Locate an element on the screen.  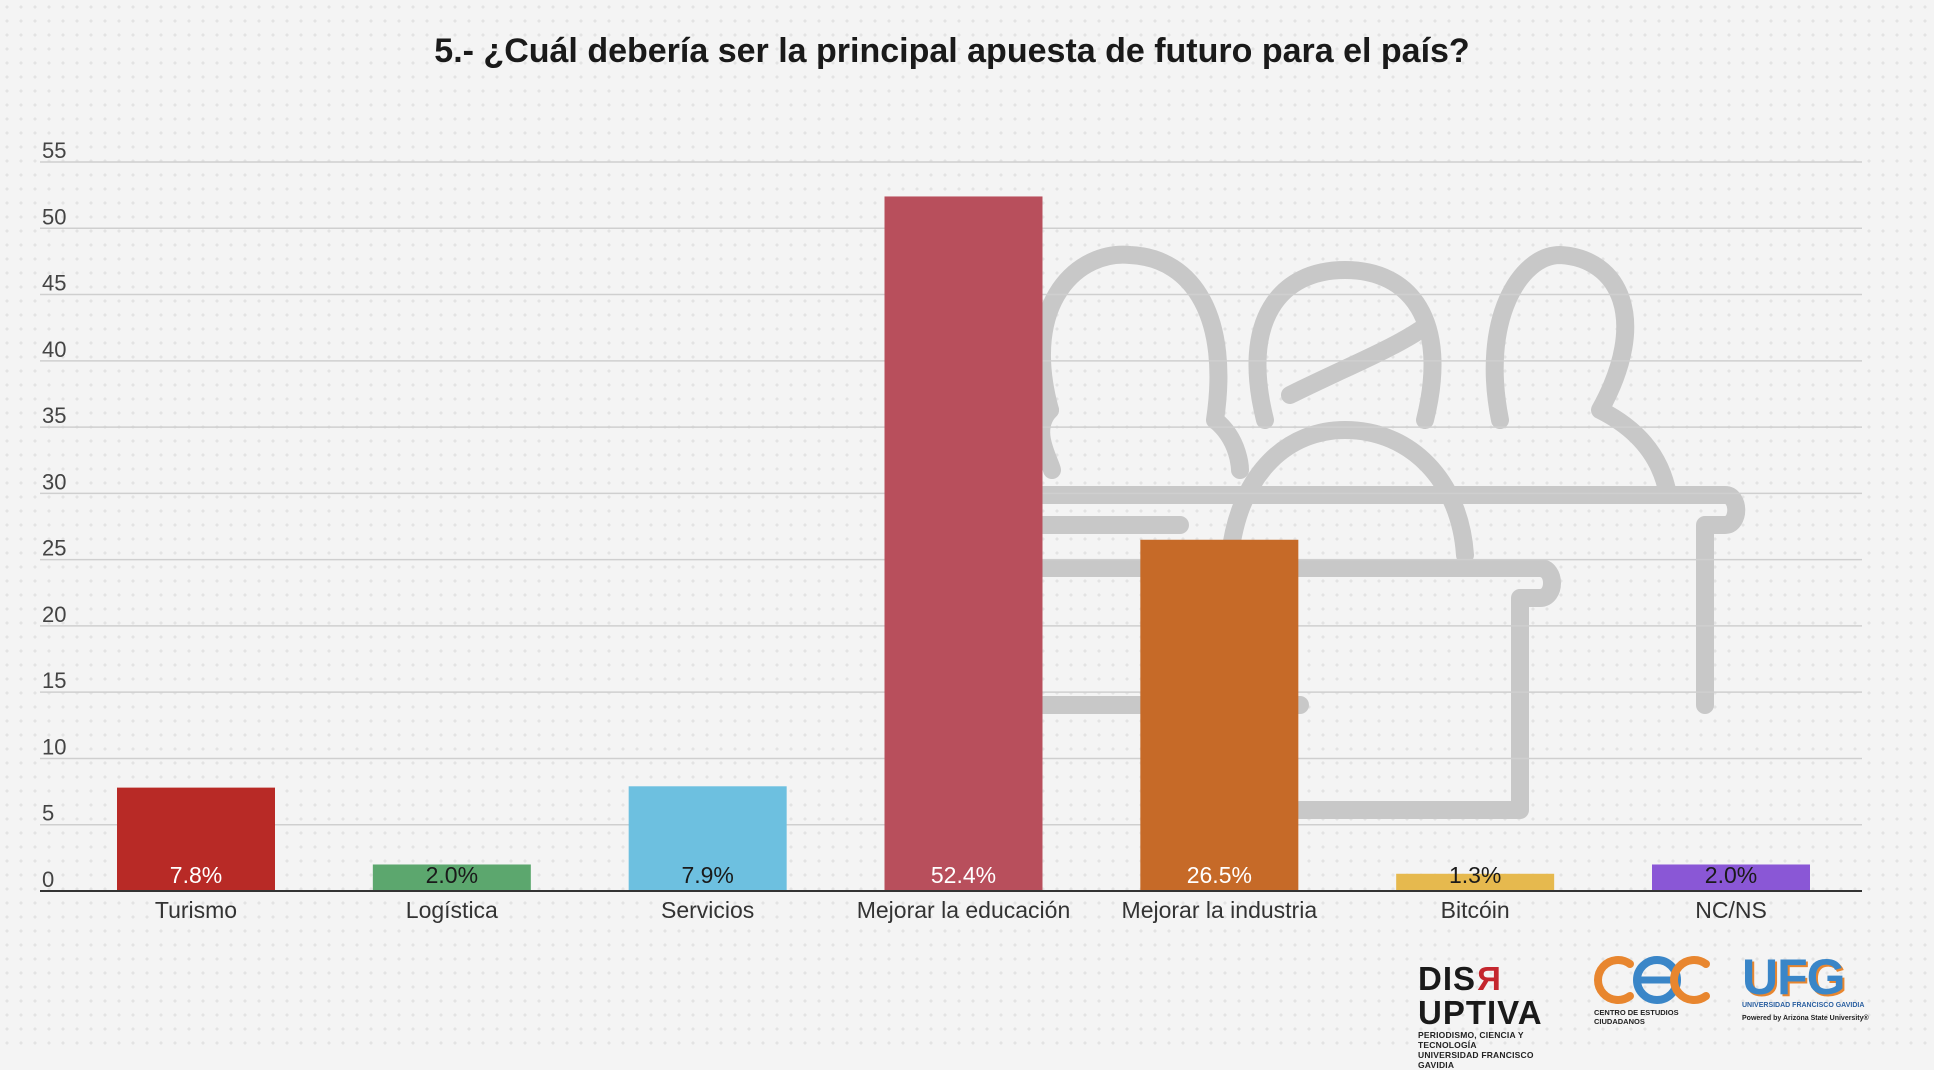
cec-subtitle: CENTRO DE ESTUDIOS CIUDADANOS is located at coordinates (1636, 1017).